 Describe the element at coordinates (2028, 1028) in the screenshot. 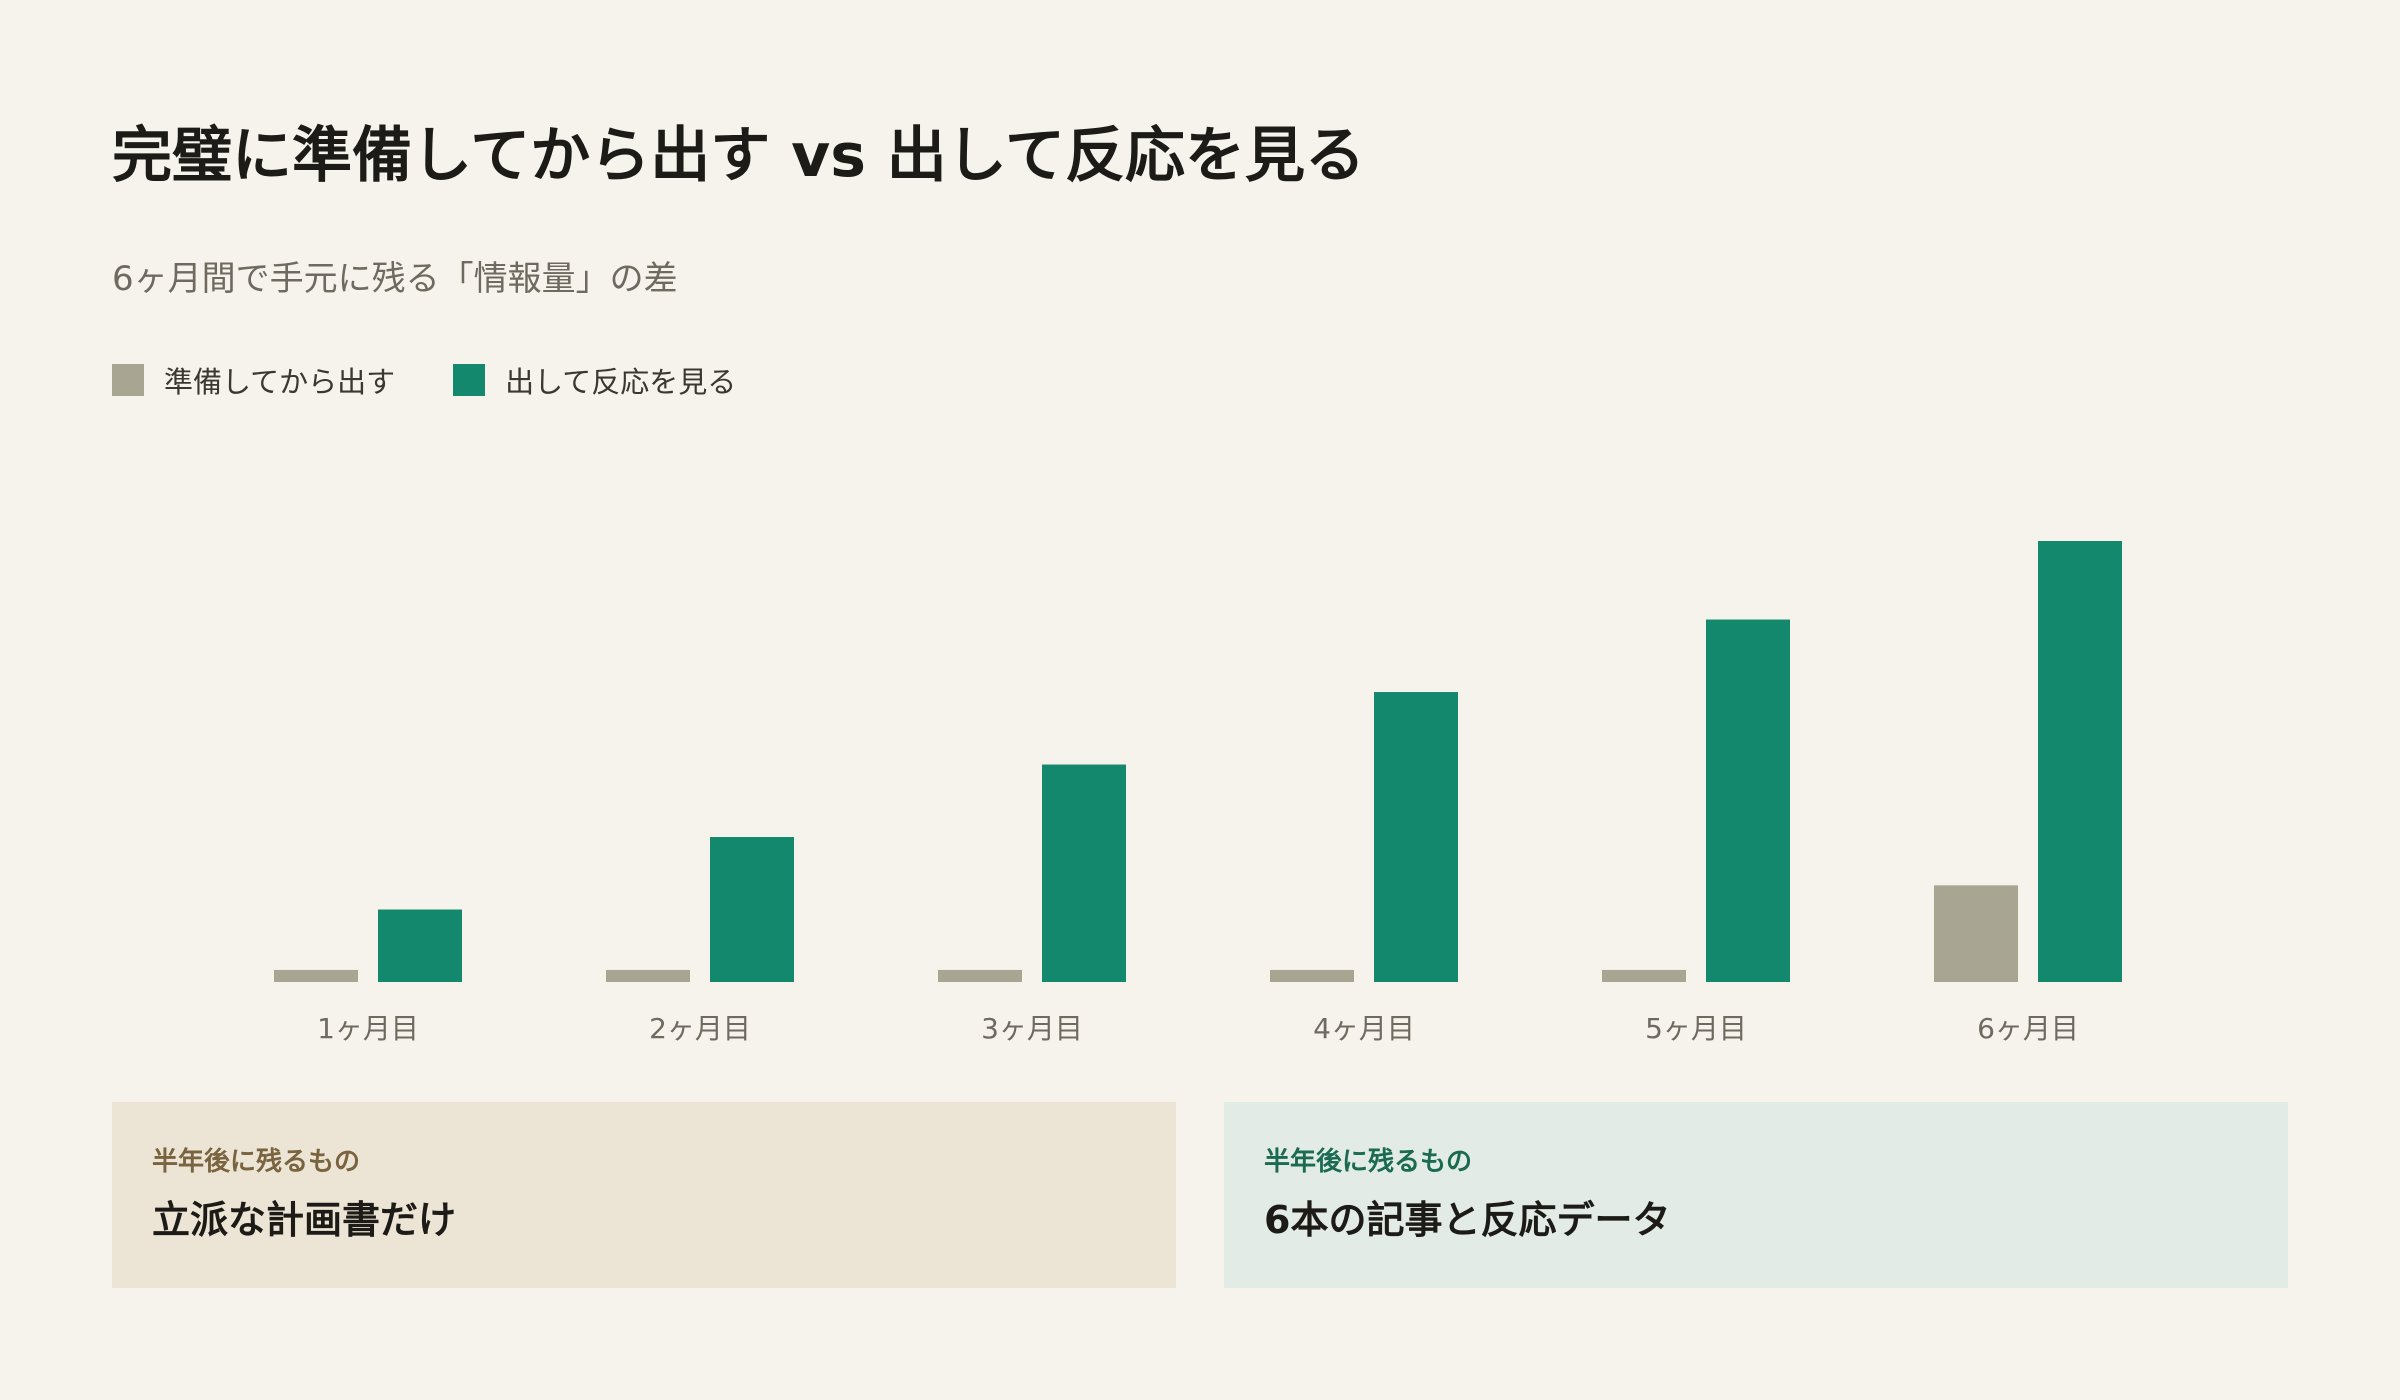

I see `x-tick-label: 6ヶ月目` at that location.